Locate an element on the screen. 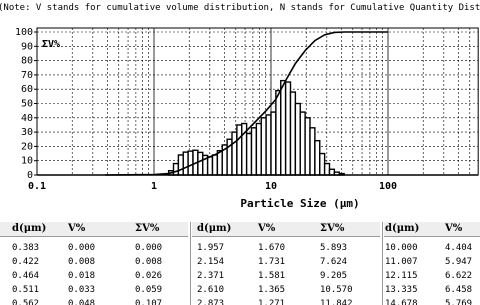  y-tick-label: 90 is located at coordinates (27, 46).